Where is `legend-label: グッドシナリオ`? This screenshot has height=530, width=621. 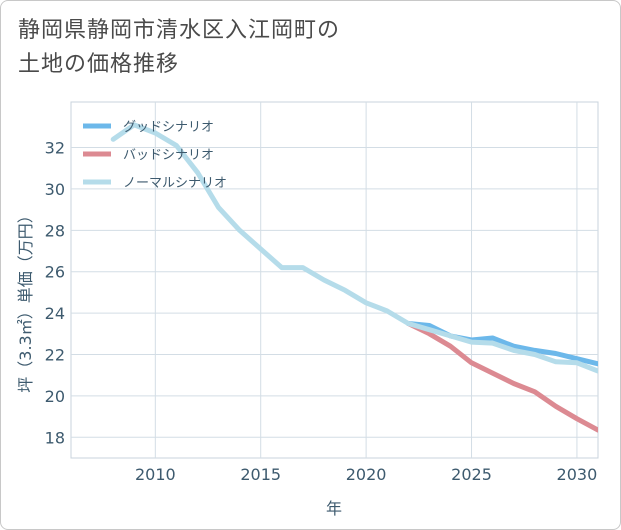 legend-label: グッドシナリオ is located at coordinates (168, 127).